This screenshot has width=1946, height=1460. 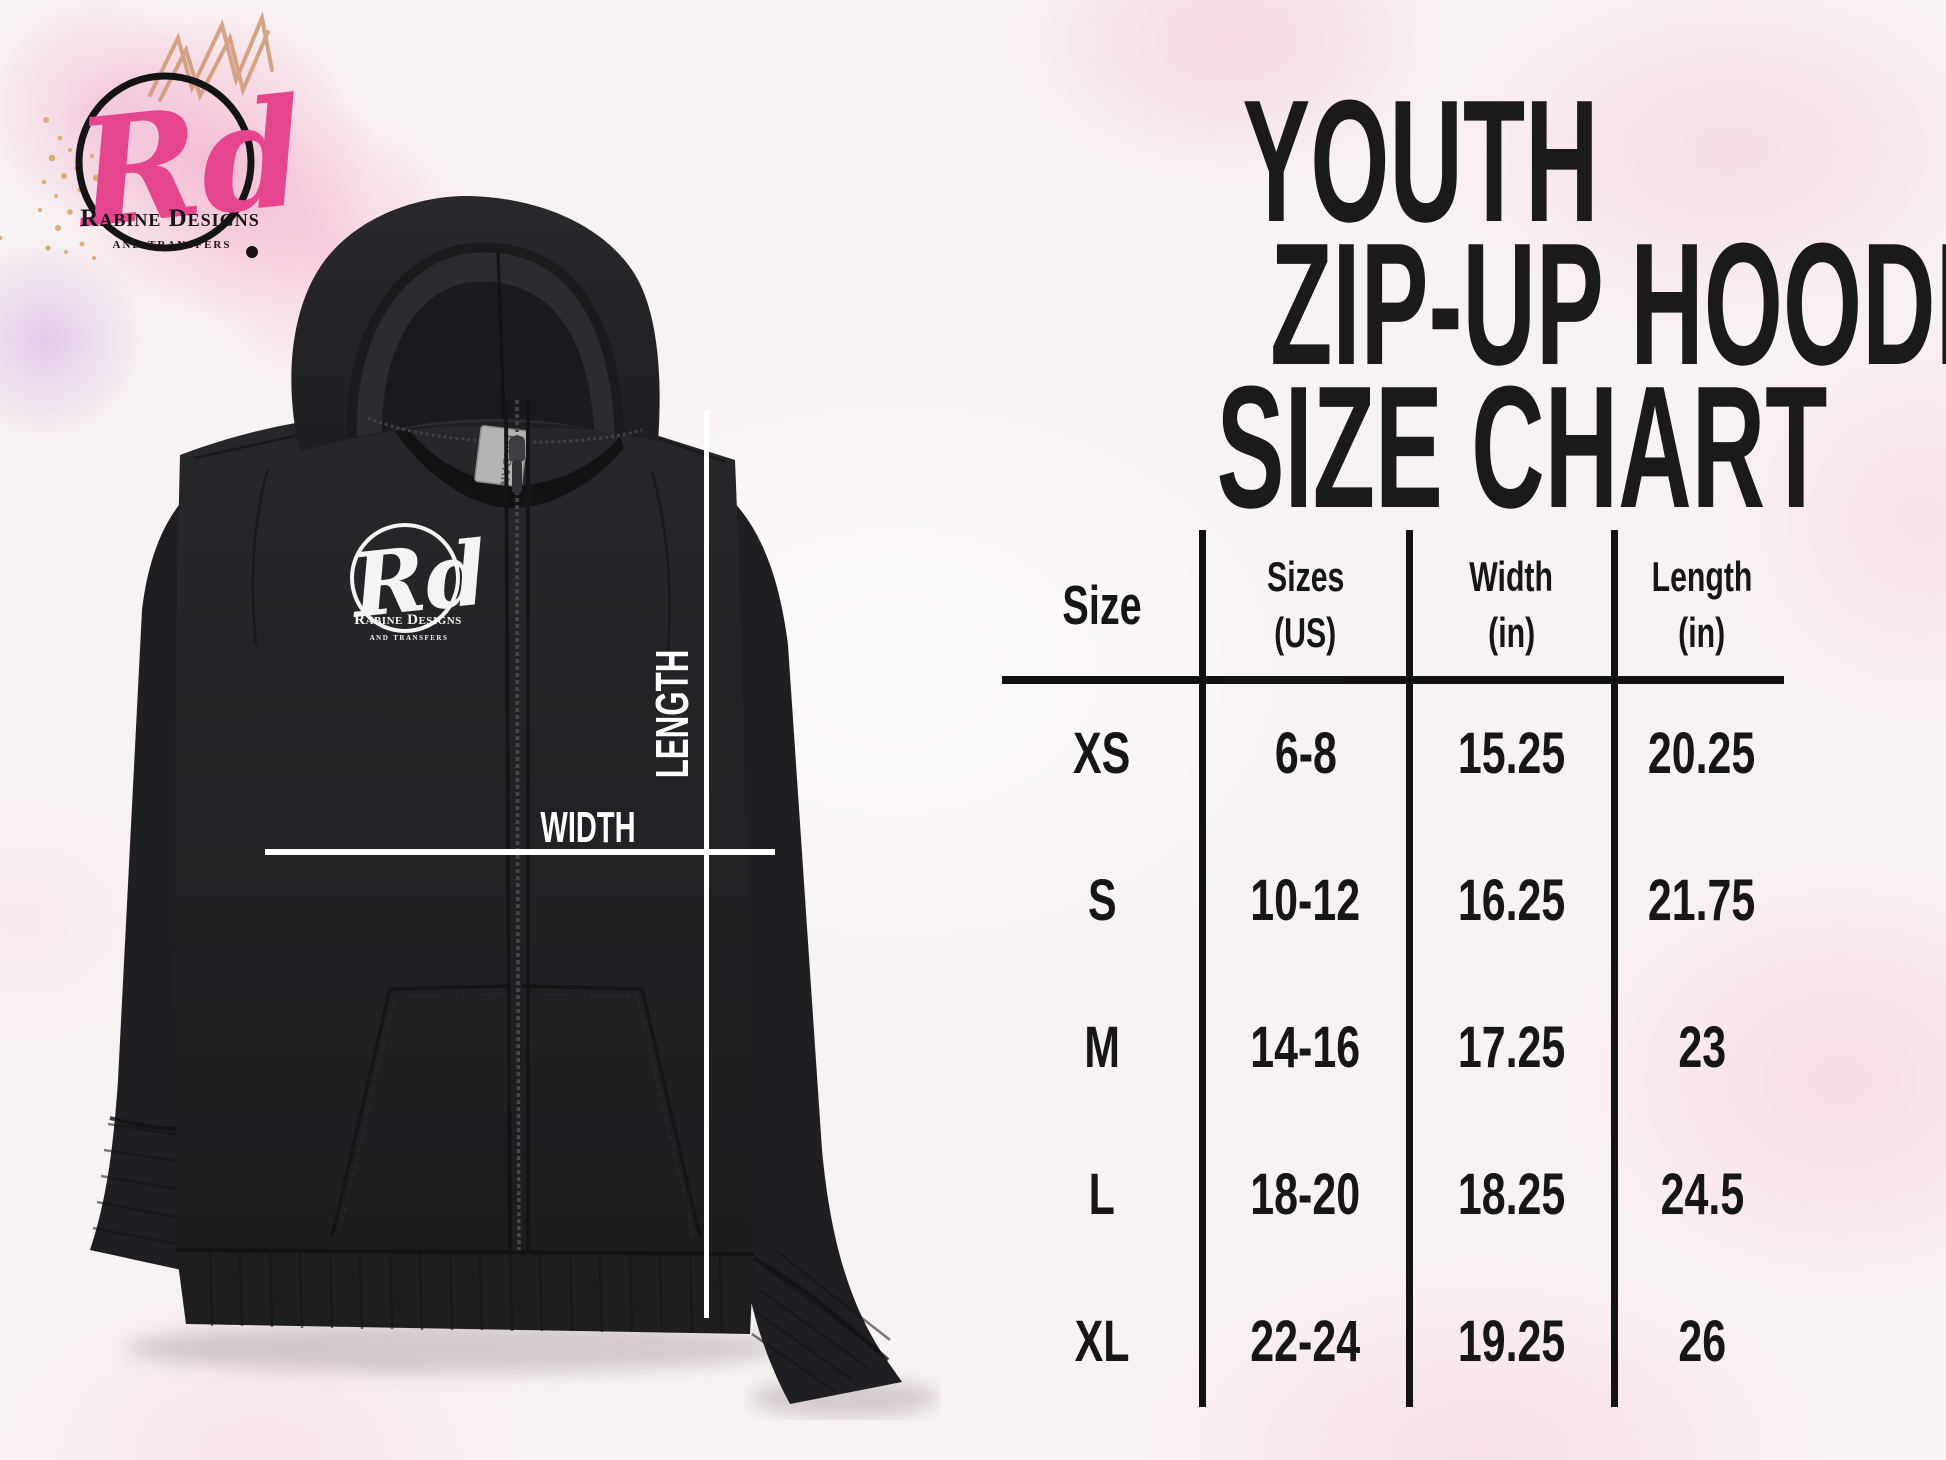 What do you see at coordinates (169, 218) in the screenshot?
I see `brand-name: Rabine Designs` at bounding box center [169, 218].